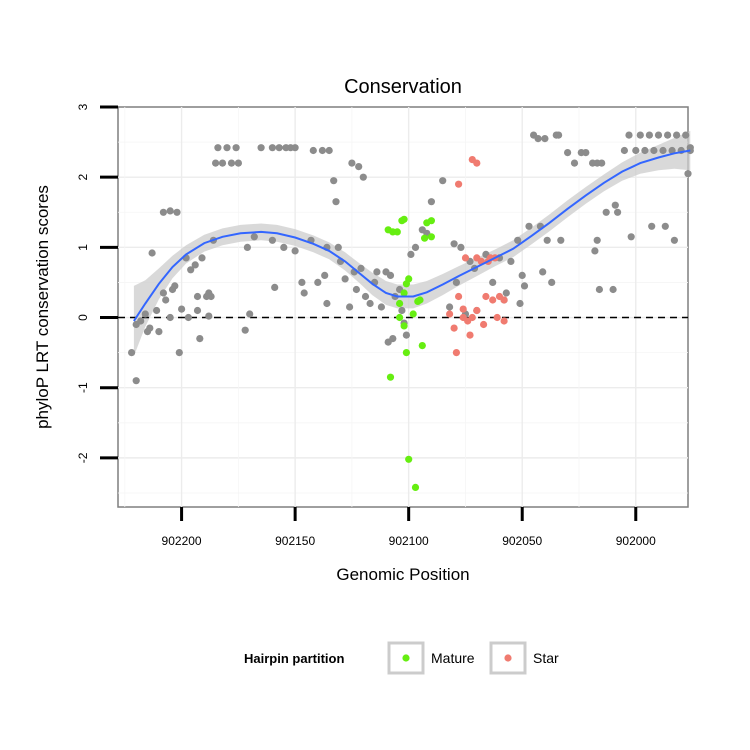 This screenshot has height=750, width=750. What do you see at coordinates (83, 247) in the screenshot?
I see `y-tick-label: 1` at bounding box center [83, 247].